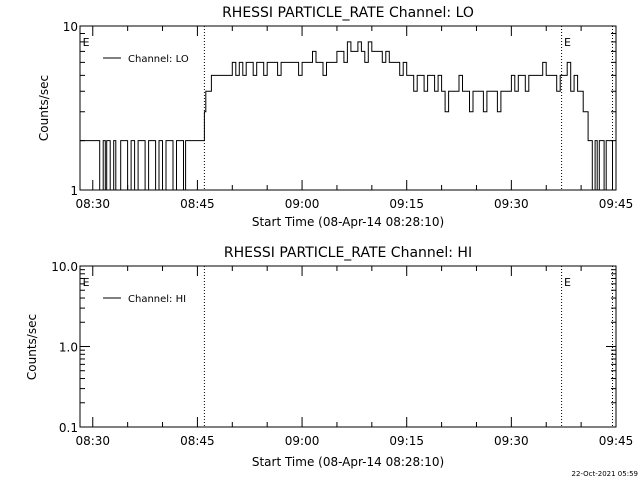 The image size is (640, 480). Describe the element at coordinates (511, 441) in the screenshot. I see `x-tick-label-hi: 09:30` at that location.